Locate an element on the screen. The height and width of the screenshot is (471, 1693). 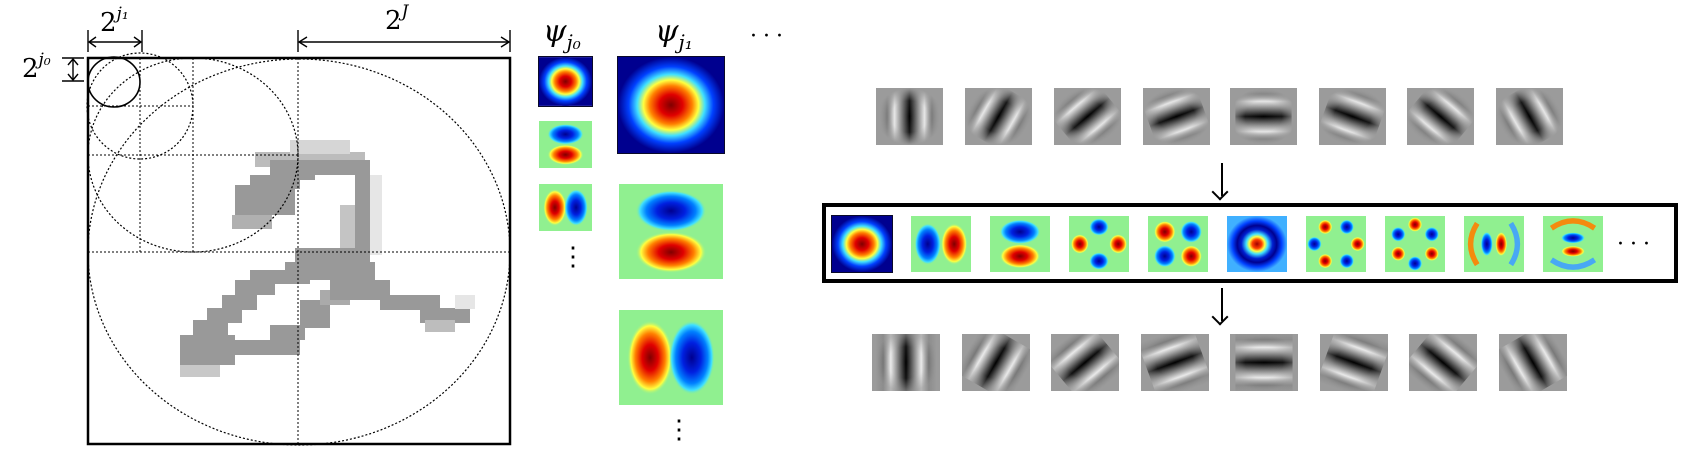
smallest-receptive-field-circle is located at coordinates (114, 82).